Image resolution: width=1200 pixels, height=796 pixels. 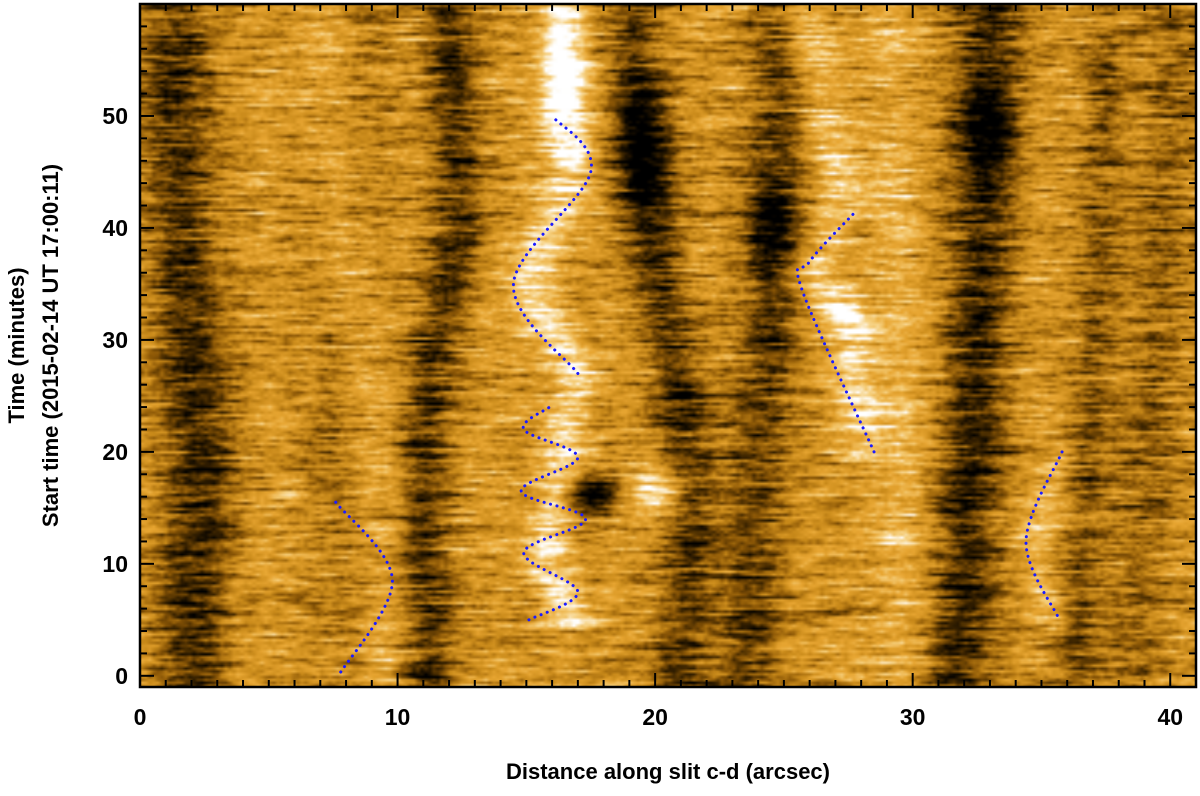 What do you see at coordinates (140, 717) in the screenshot?
I see `x-tick-label: 0` at bounding box center [140, 717].